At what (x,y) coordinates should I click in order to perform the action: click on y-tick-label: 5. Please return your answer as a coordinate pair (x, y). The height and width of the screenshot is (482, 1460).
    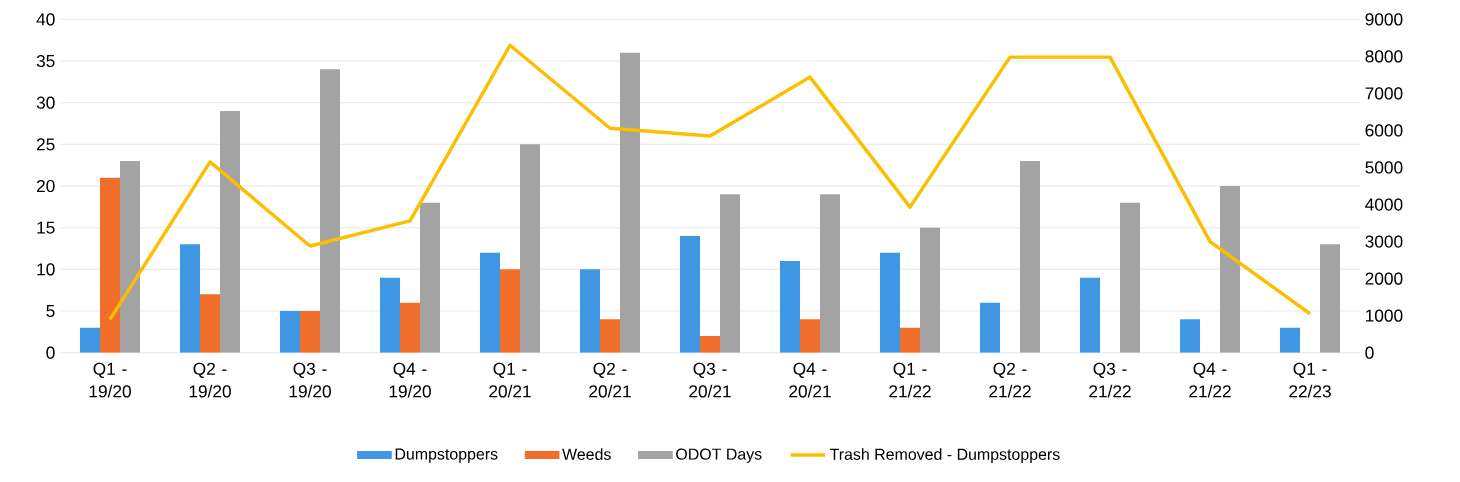
    Looking at the image, I should click on (50, 311).